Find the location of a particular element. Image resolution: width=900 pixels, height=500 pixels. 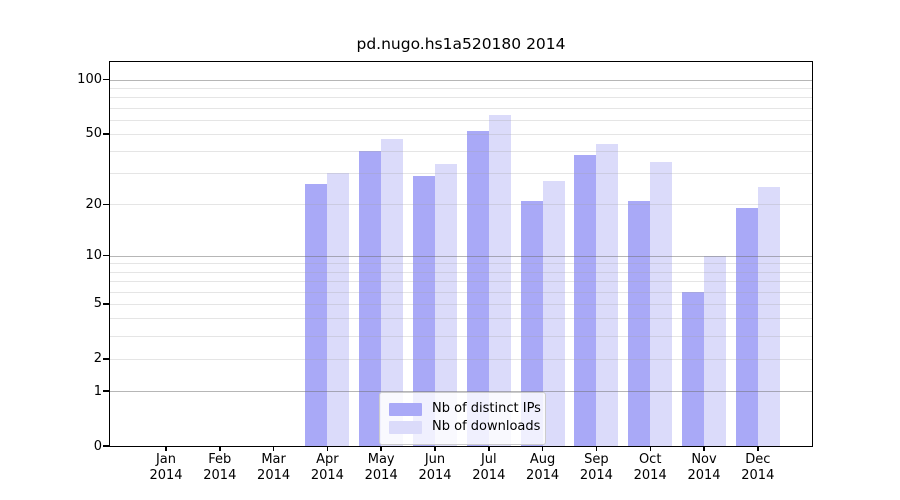

legend-item-downloads: Nb of downloads is located at coordinates (464, 427).